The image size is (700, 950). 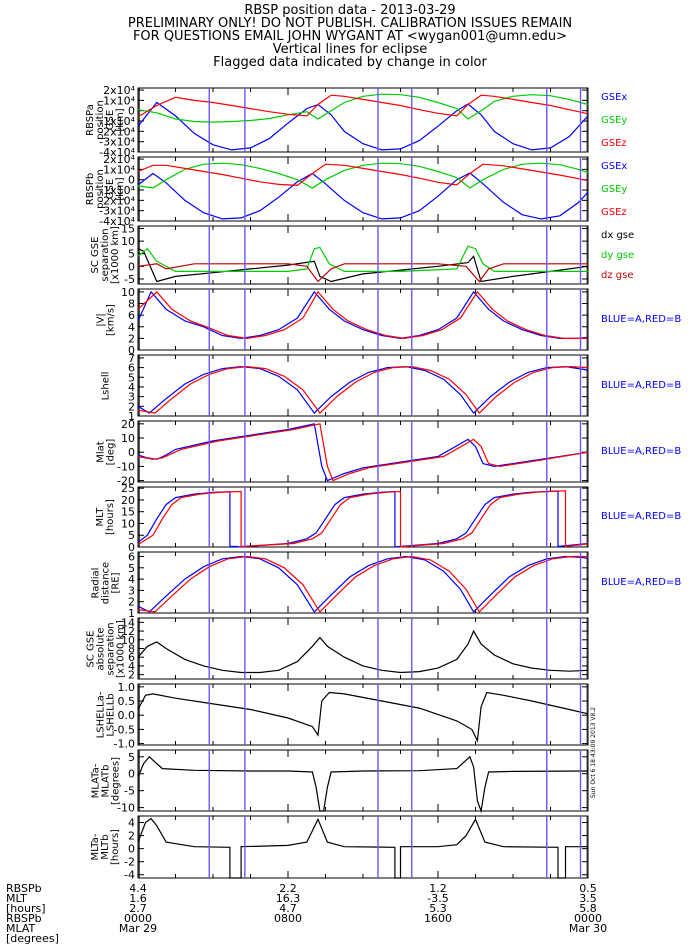 What do you see at coordinates (138, 908) in the screenshot?
I see `footer-tick-value: 2.7` at bounding box center [138, 908].